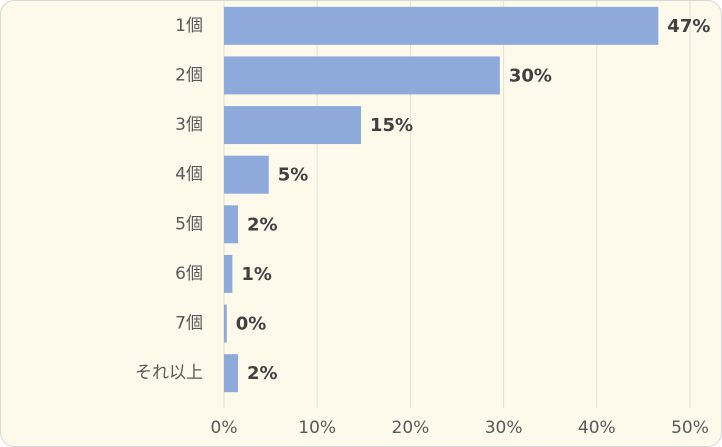  What do you see at coordinates (169, 373) in the screenshot?
I see `y-tick-label: それ以上` at bounding box center [169, 373].